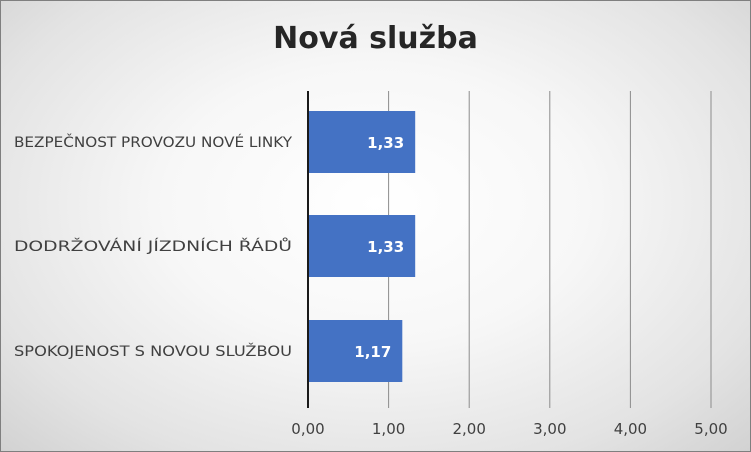 The width and height of the screenshot is (751, 452). Describe the element at coordinates (385, 247) in the screenshot. I see `data-label-1: 1,33` at that location.